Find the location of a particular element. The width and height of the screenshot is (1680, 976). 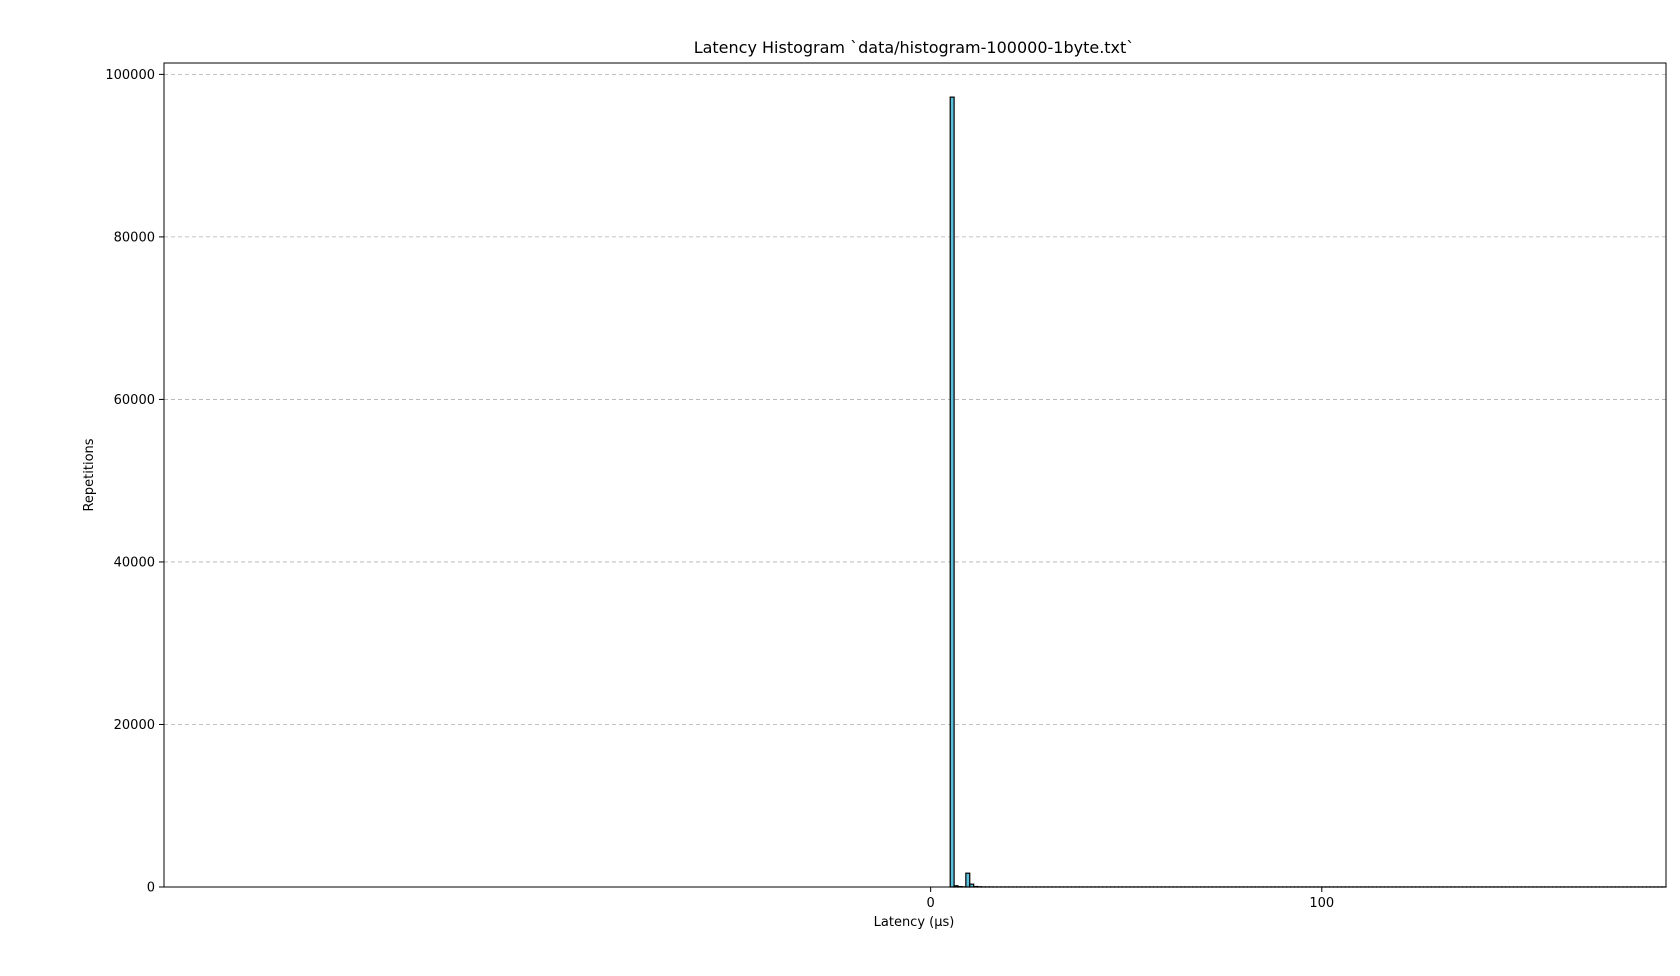

y-tick-label: 20000 is located at coordinates (134, 725).